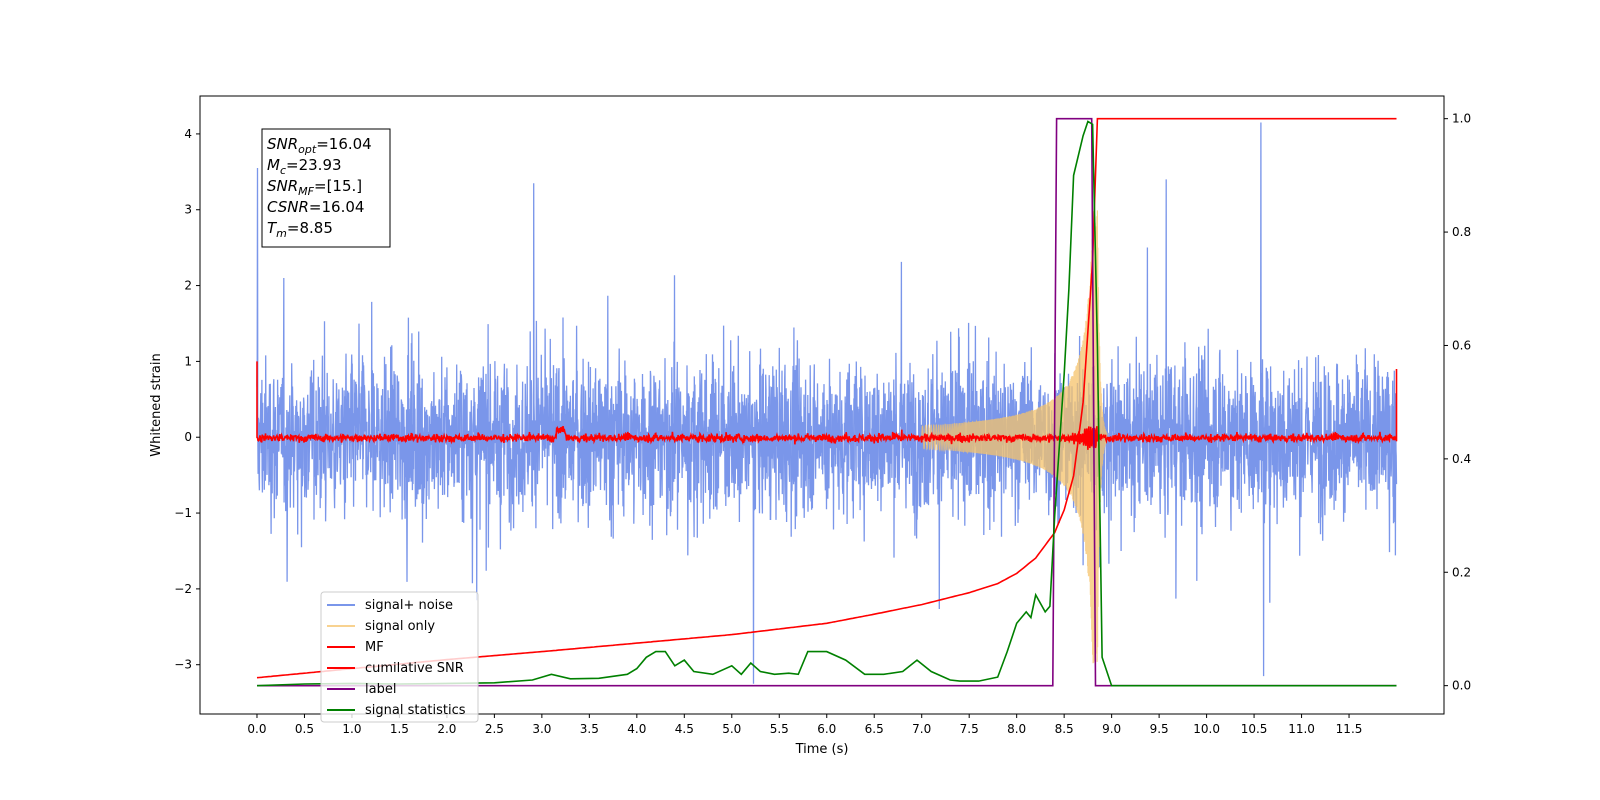  I want to click on annotation-subscript: opt, so click(307, 149).